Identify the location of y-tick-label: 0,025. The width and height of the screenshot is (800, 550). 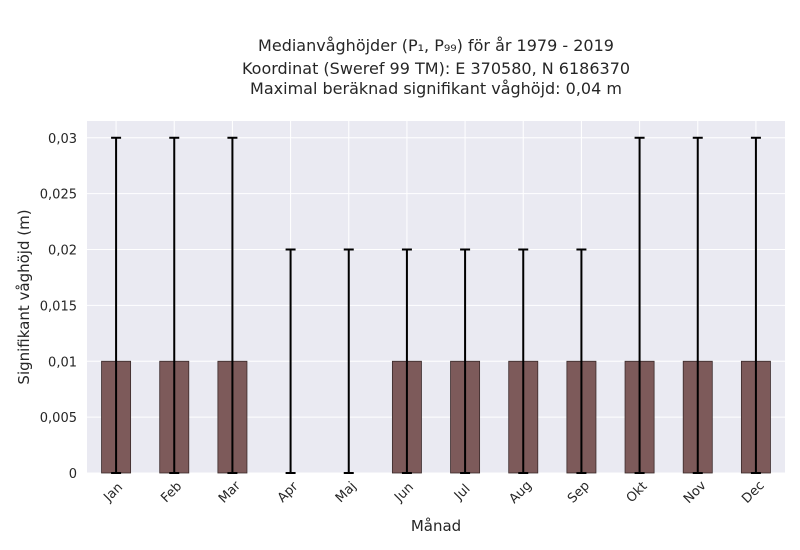
(58, 195).